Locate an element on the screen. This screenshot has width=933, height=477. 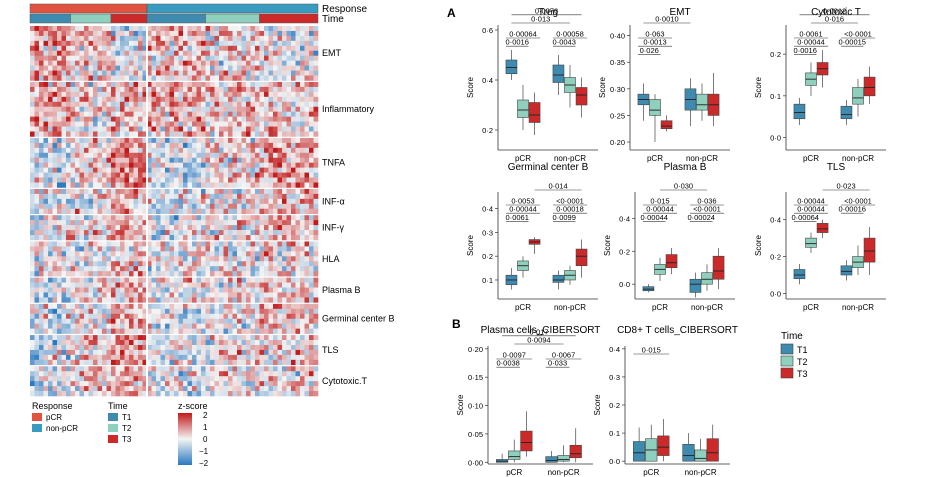
heatmap-row-label: Plasma B is located at coordinates (341, 290).